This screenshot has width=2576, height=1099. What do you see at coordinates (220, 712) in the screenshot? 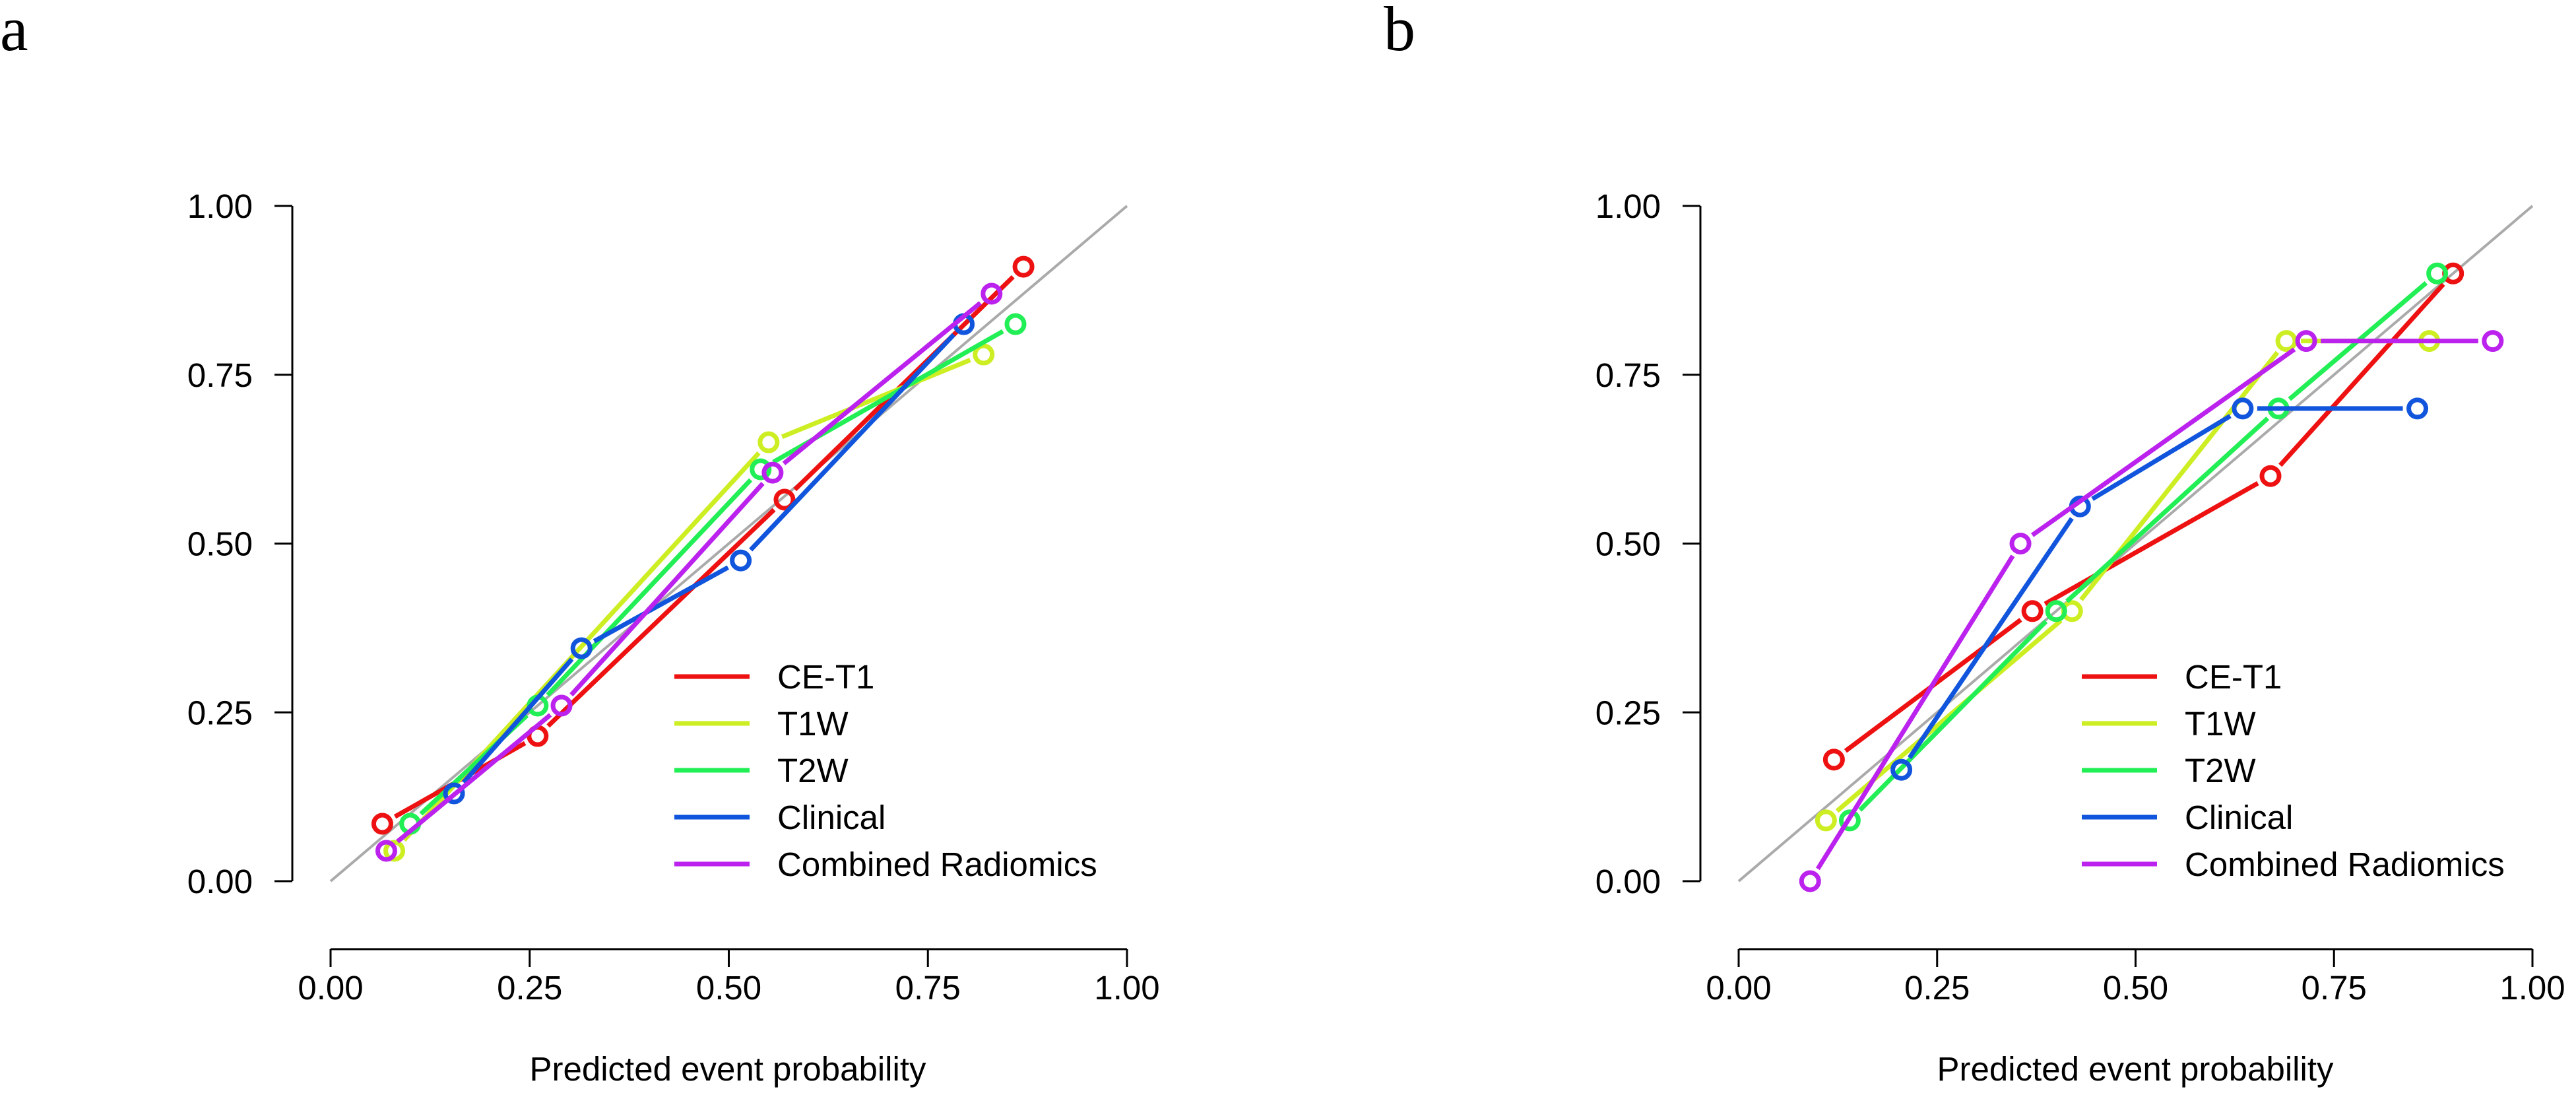
I see `y-tick-label-a-1: 0.25` at bounding box center [220, 712].